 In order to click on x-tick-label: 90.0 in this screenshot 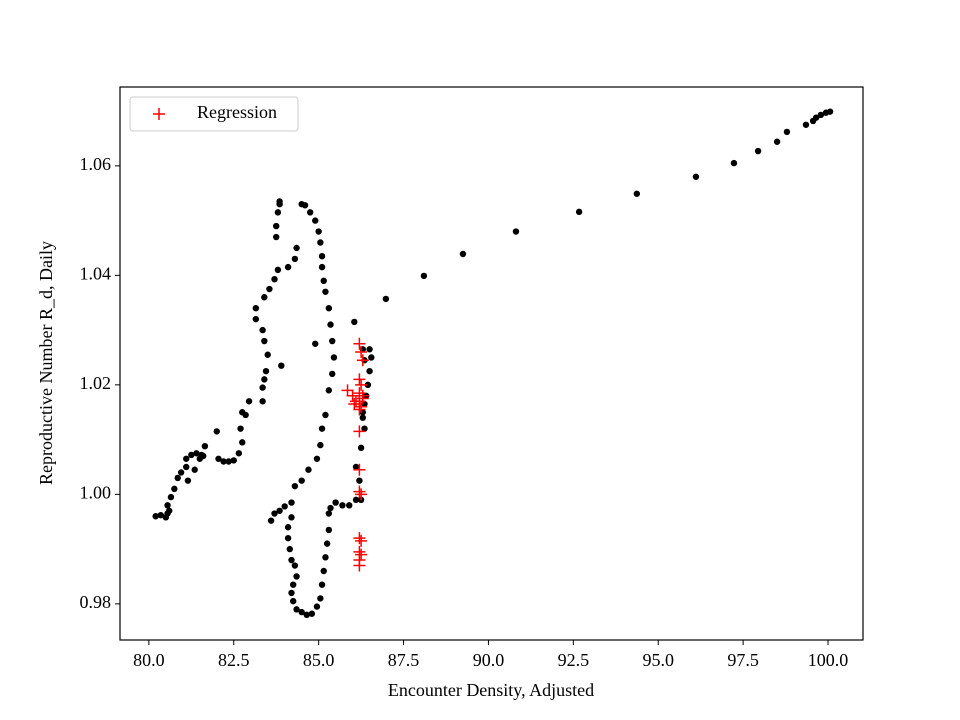, I will do `click(489, 660)`.